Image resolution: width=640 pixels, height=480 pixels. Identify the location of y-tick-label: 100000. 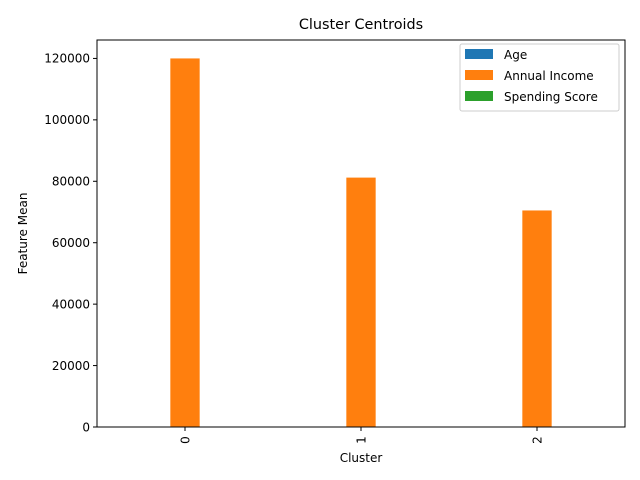
(67, 120).